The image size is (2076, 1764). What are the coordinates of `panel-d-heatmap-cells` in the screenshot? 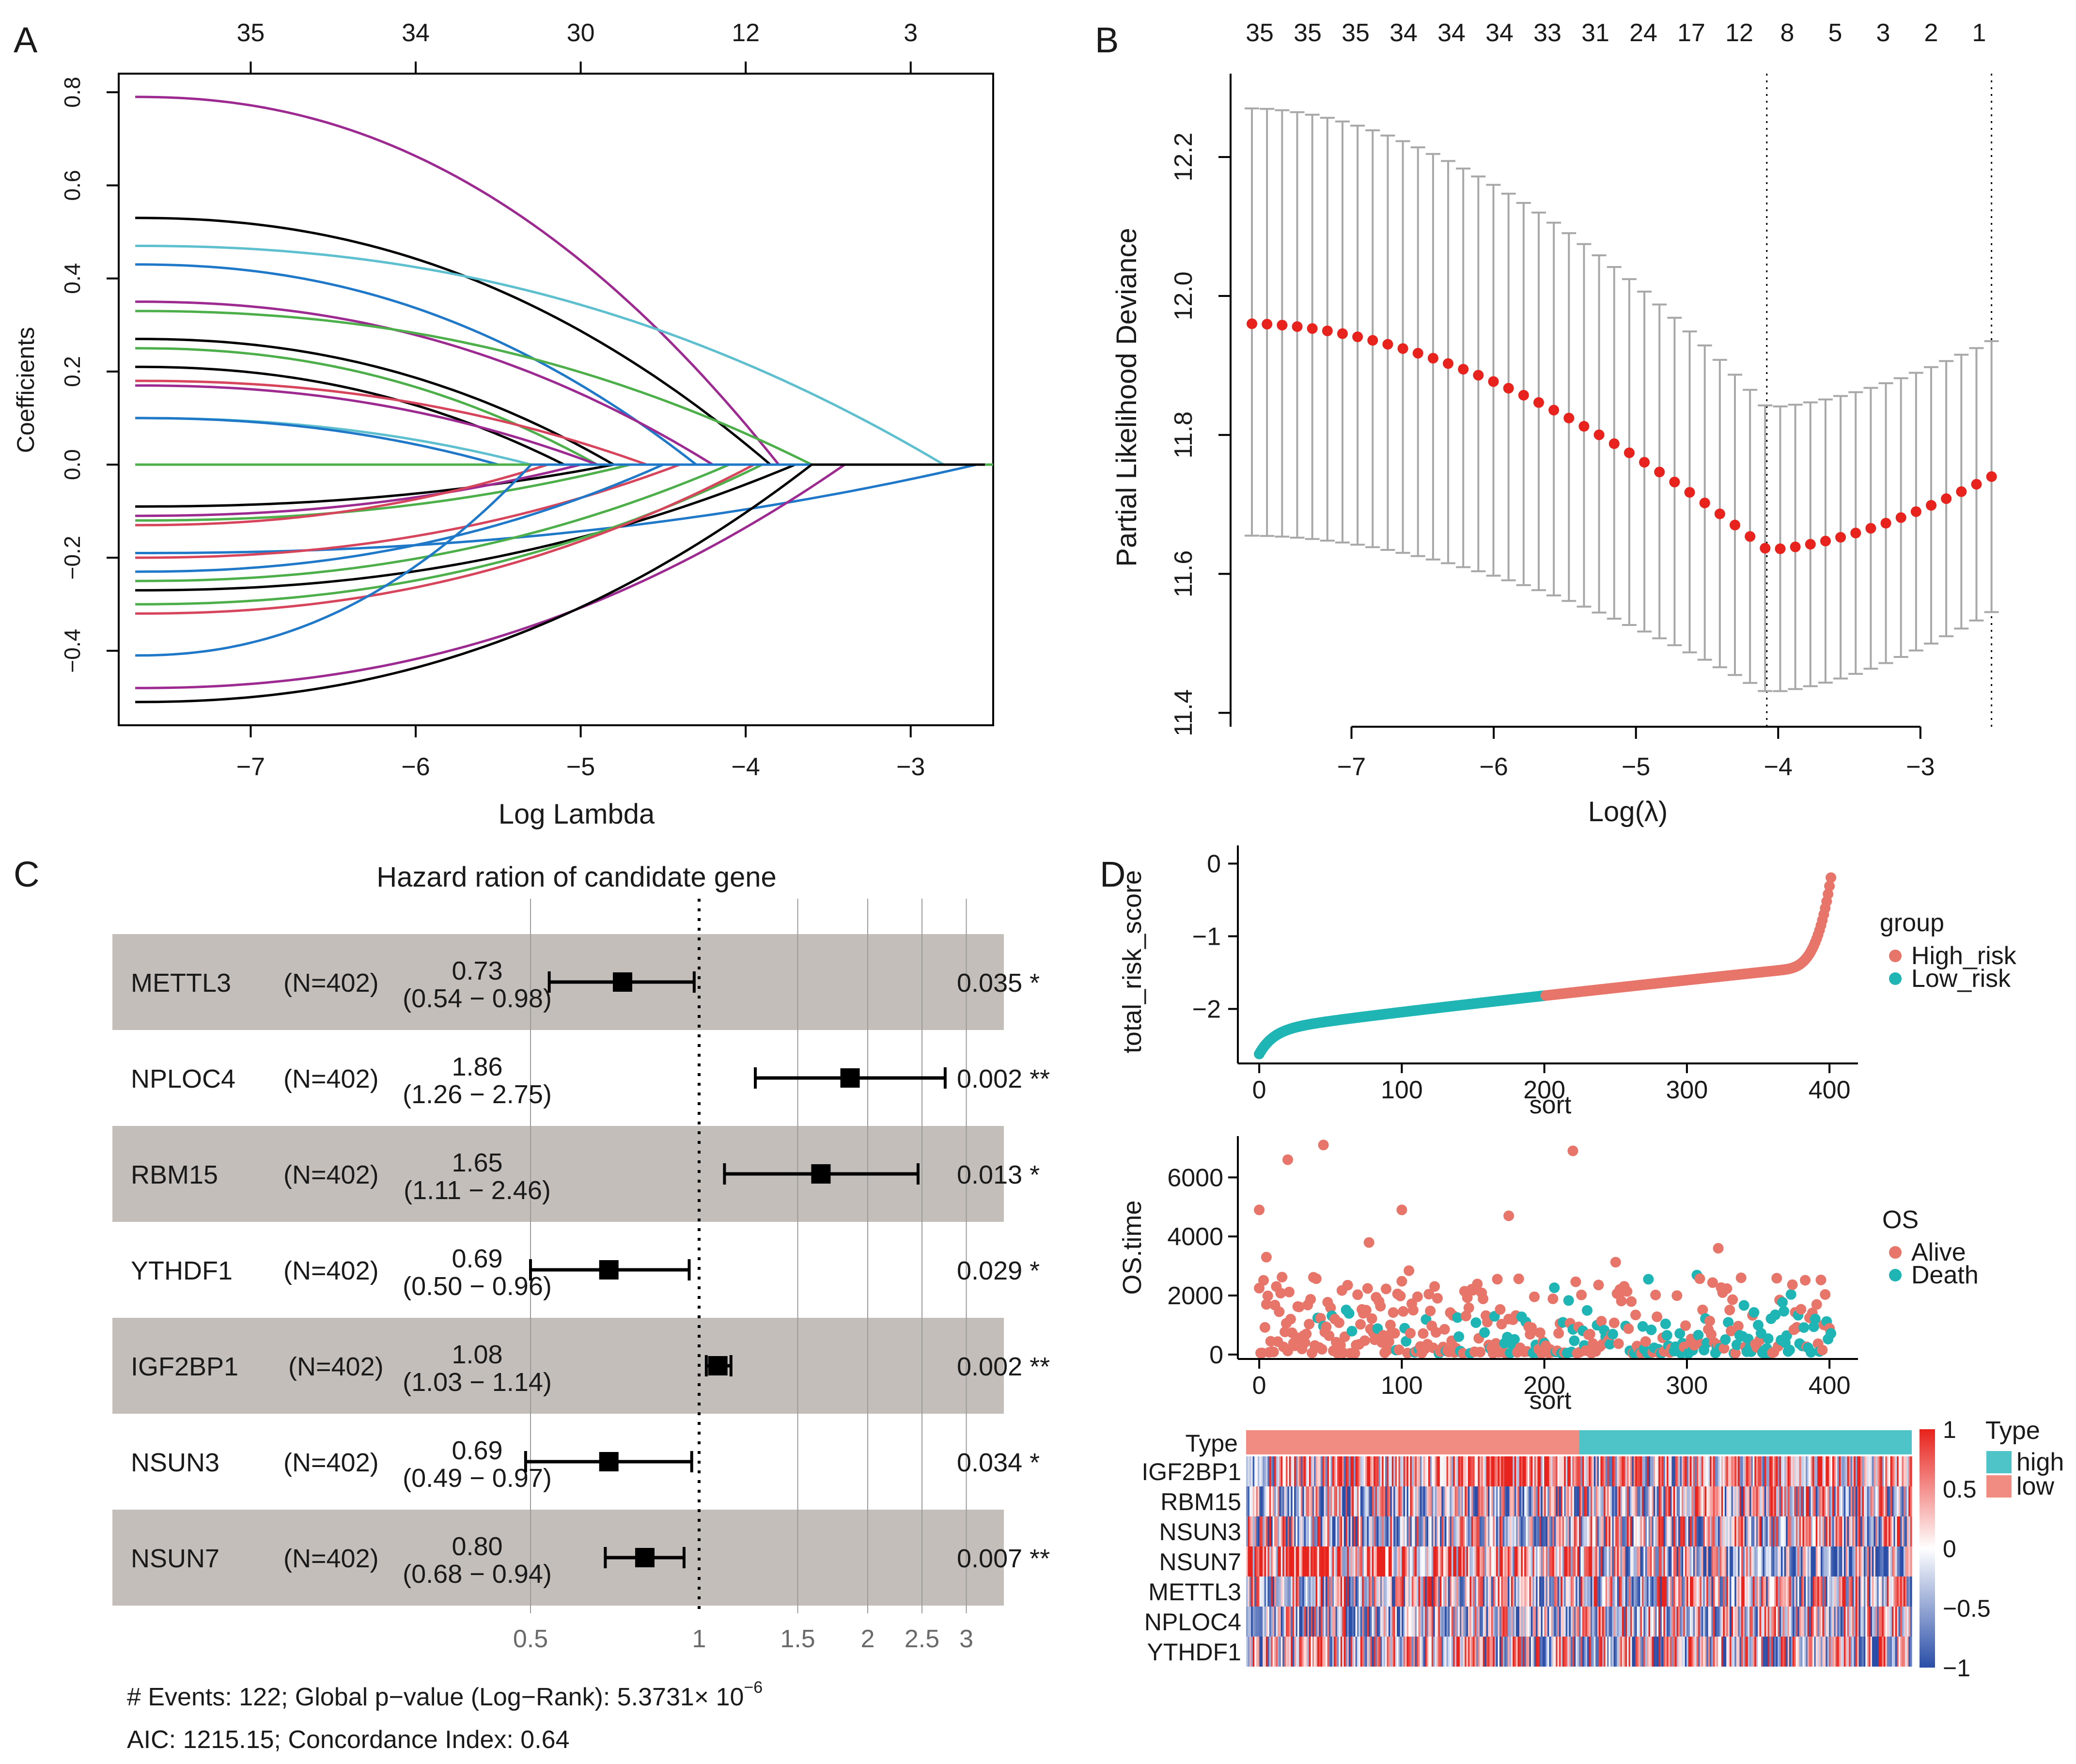 It's located at (1579, 1562).